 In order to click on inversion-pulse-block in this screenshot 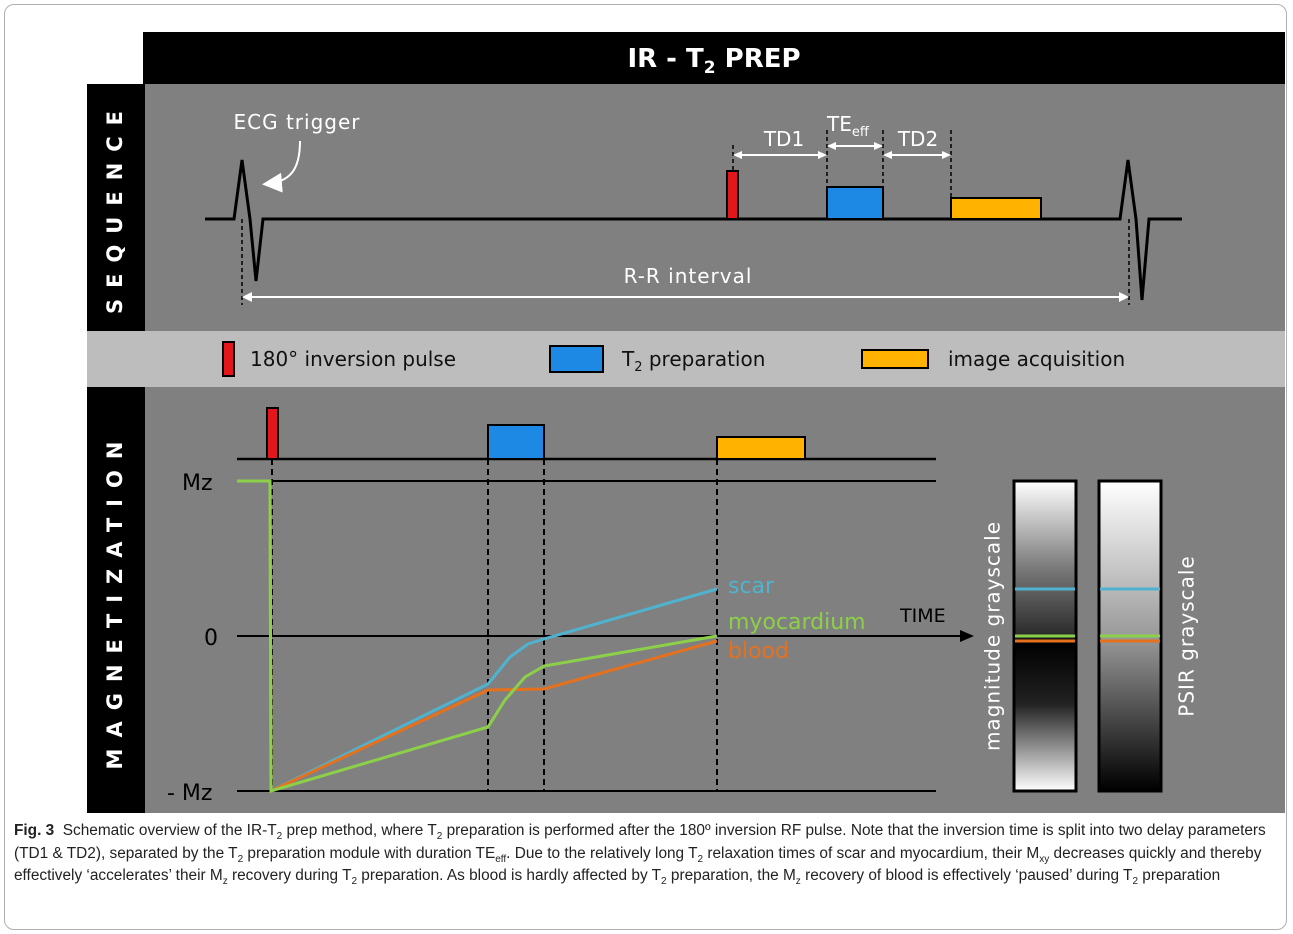, I will do `click(732, 195)`.